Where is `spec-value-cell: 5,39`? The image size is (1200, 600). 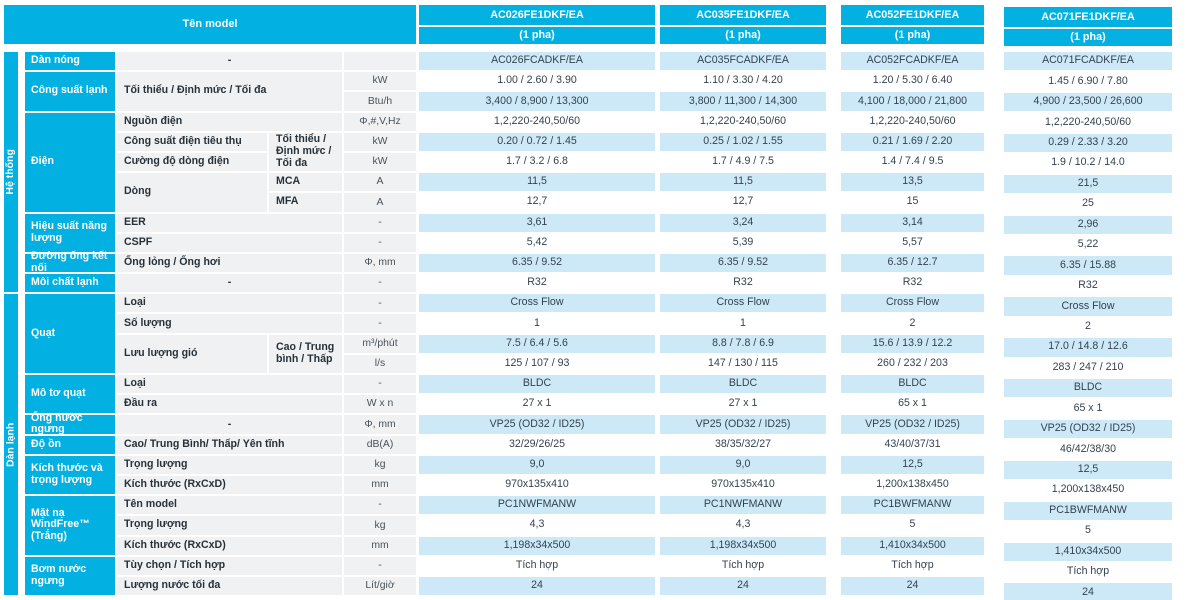
spec-value-cell: 5,39 is located at coordinates (743, 242).